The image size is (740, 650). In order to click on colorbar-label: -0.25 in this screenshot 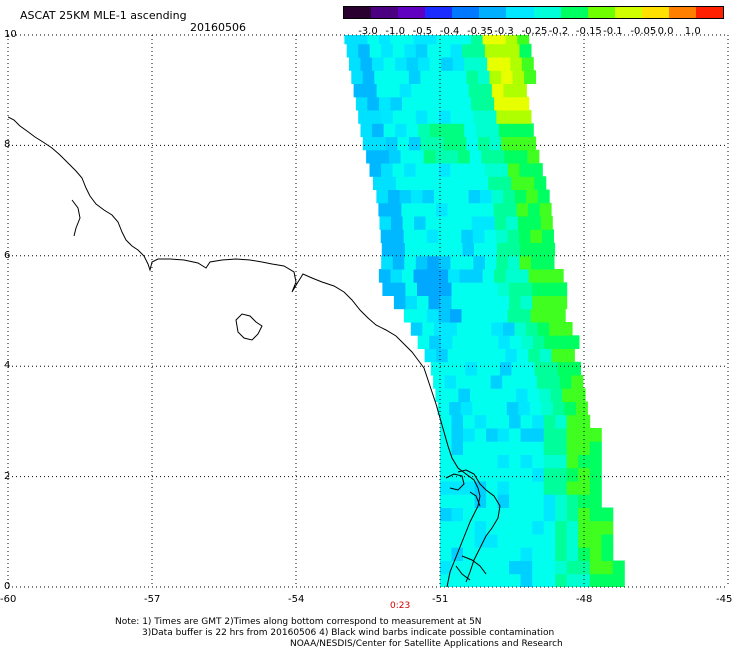, I will do `click(534, 31)`.